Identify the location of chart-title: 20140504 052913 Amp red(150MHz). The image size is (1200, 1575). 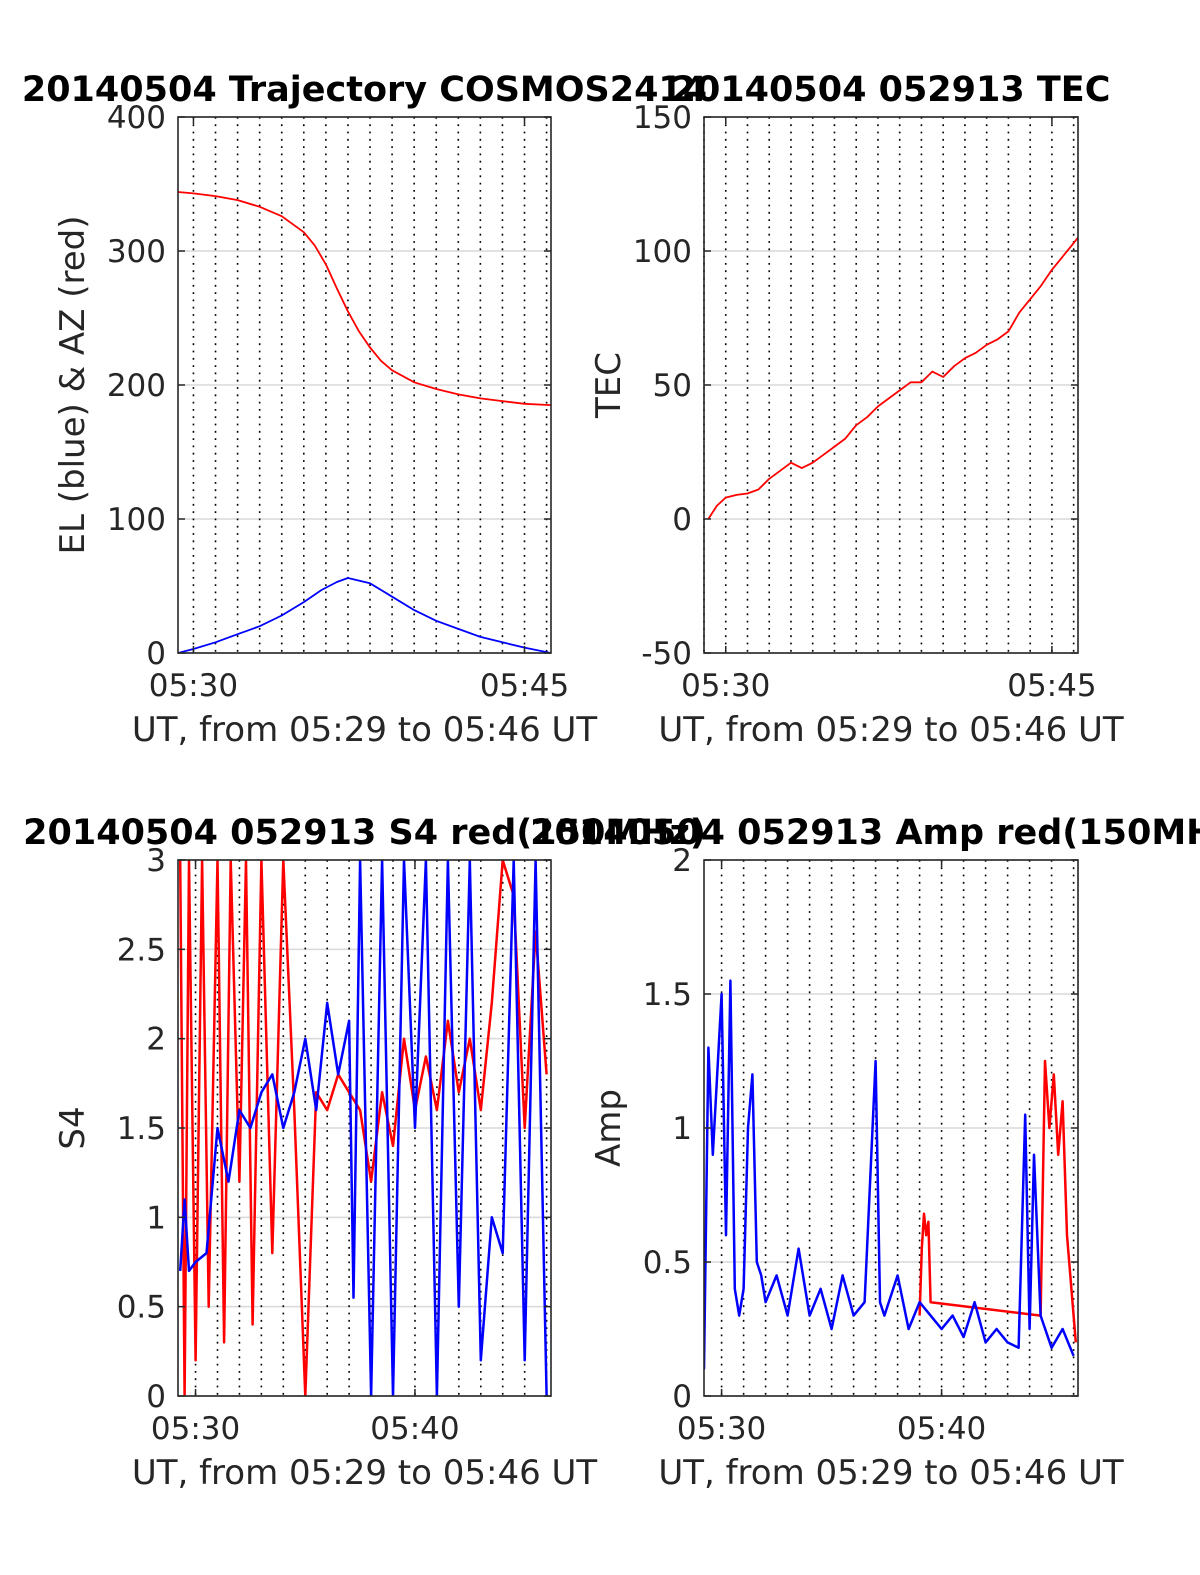
(865, 833).